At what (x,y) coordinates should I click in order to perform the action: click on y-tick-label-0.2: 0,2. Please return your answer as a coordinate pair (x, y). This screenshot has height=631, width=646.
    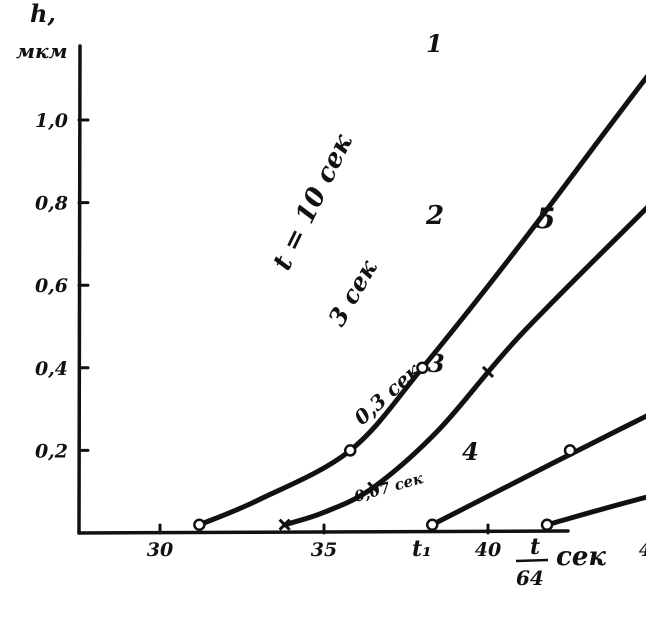
    Looking at the image, I should click on (51, 451).